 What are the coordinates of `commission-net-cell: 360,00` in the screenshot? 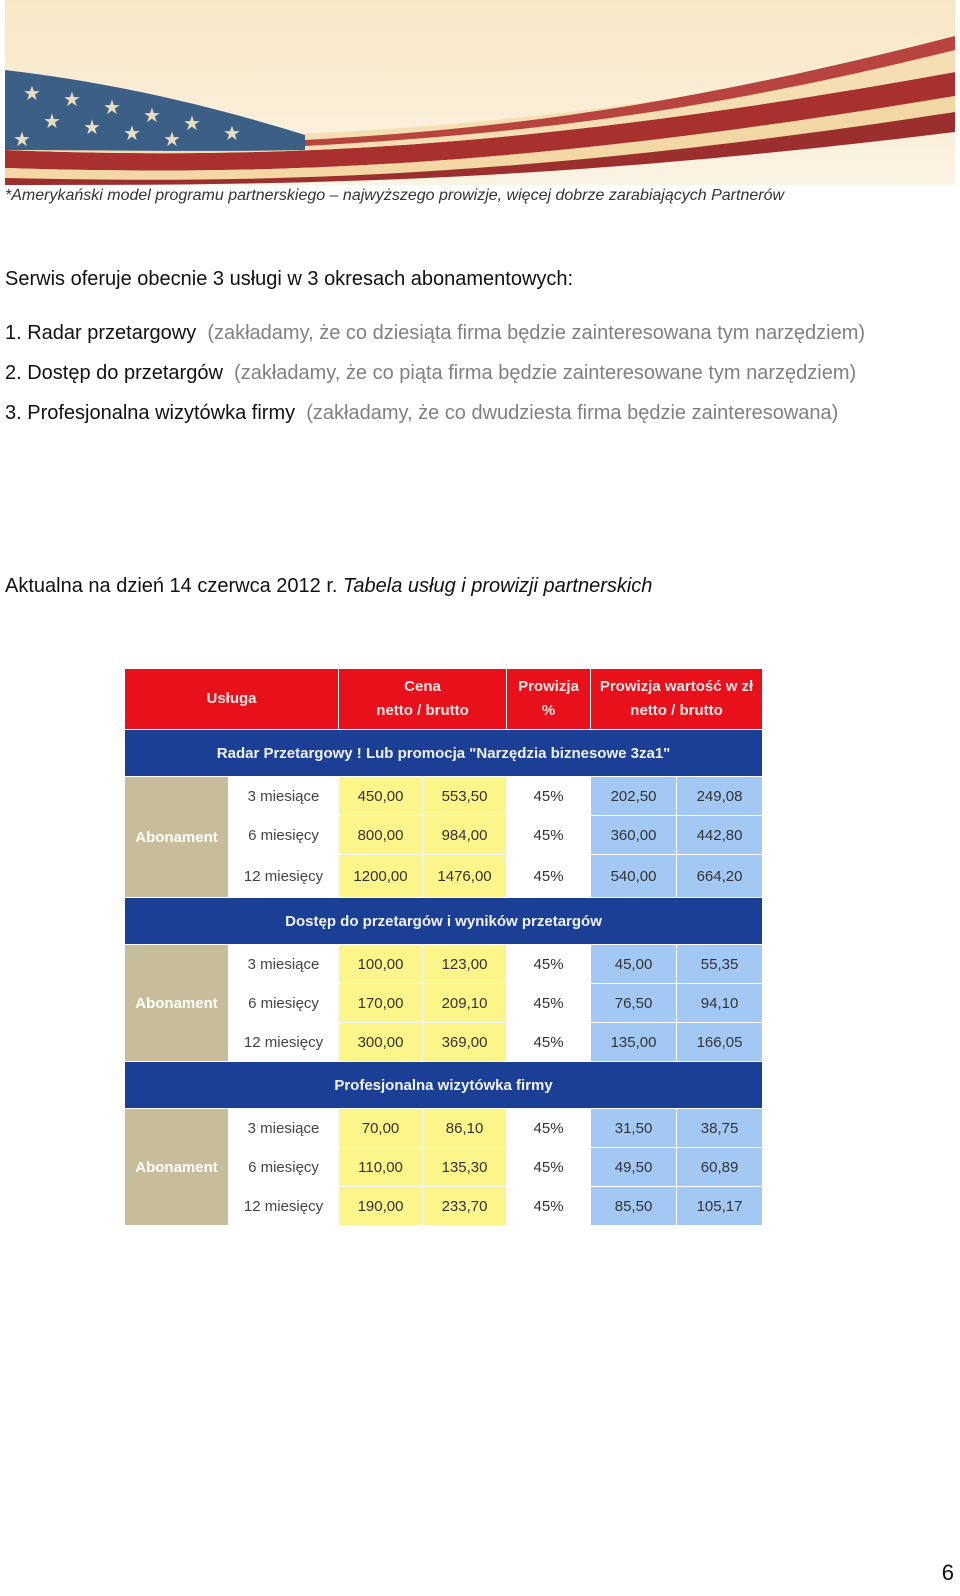 It's located at (634, 835).